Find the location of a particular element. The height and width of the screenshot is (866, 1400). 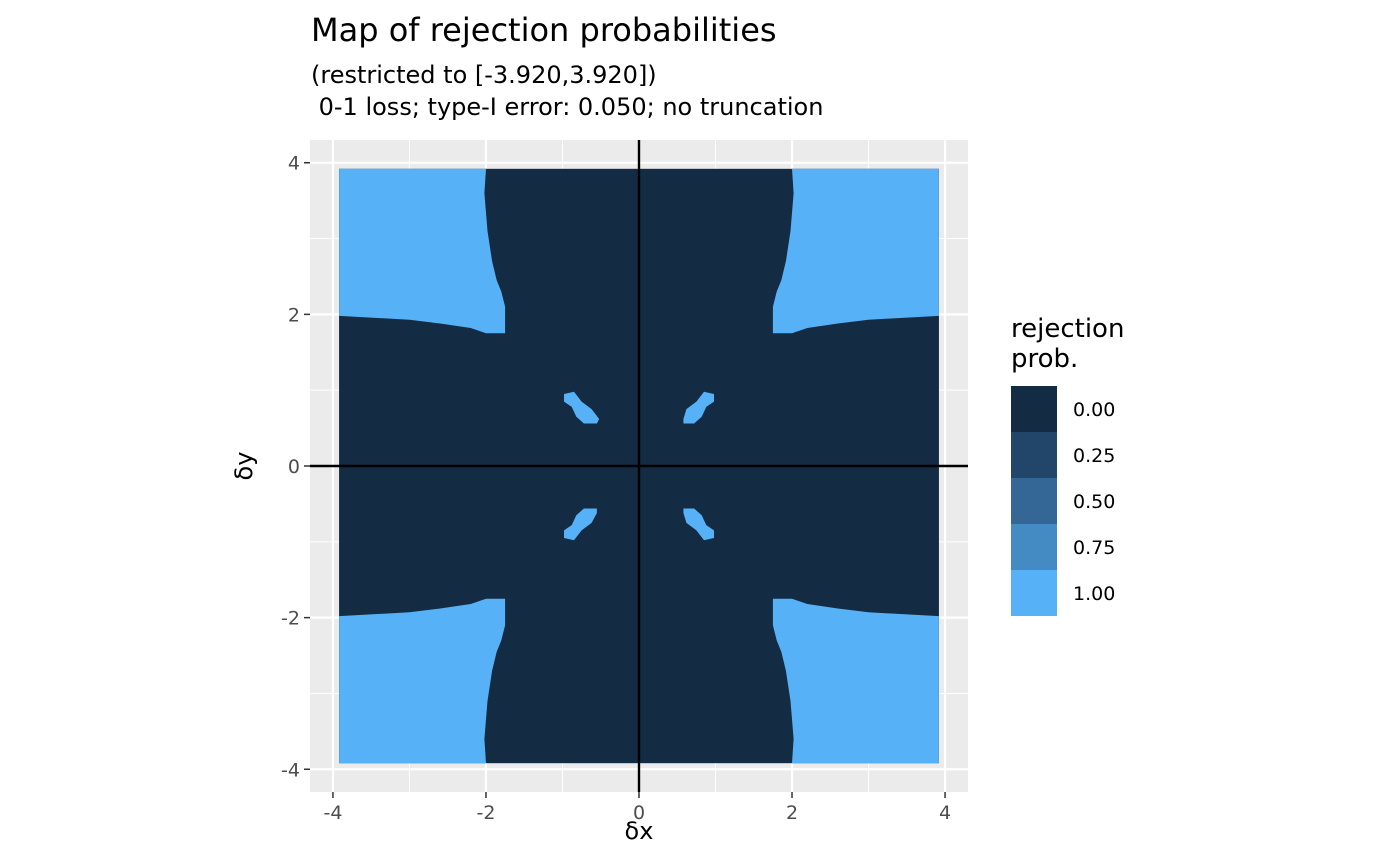

rejection-island-lower-right is located at coordinates (698, 524).